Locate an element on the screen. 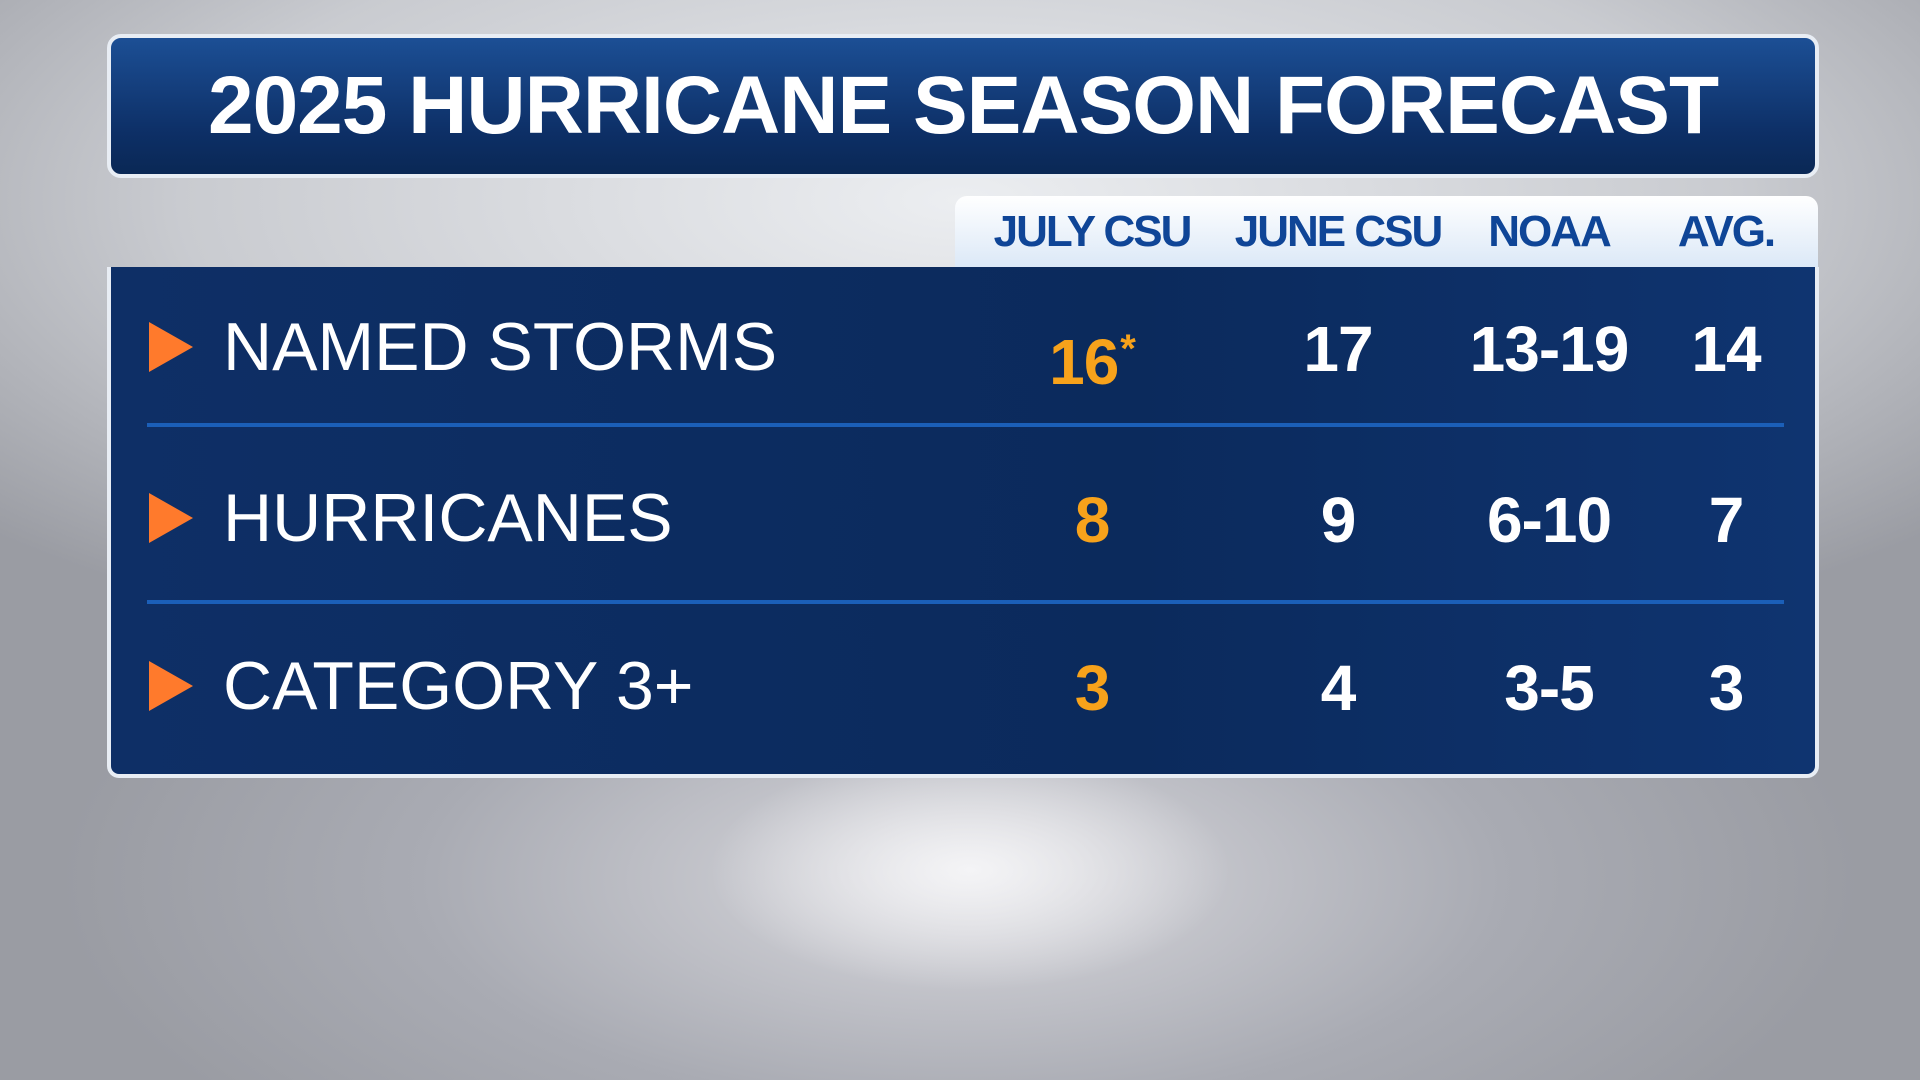  column-header: AVG. is located at coordinates (1726, 231).